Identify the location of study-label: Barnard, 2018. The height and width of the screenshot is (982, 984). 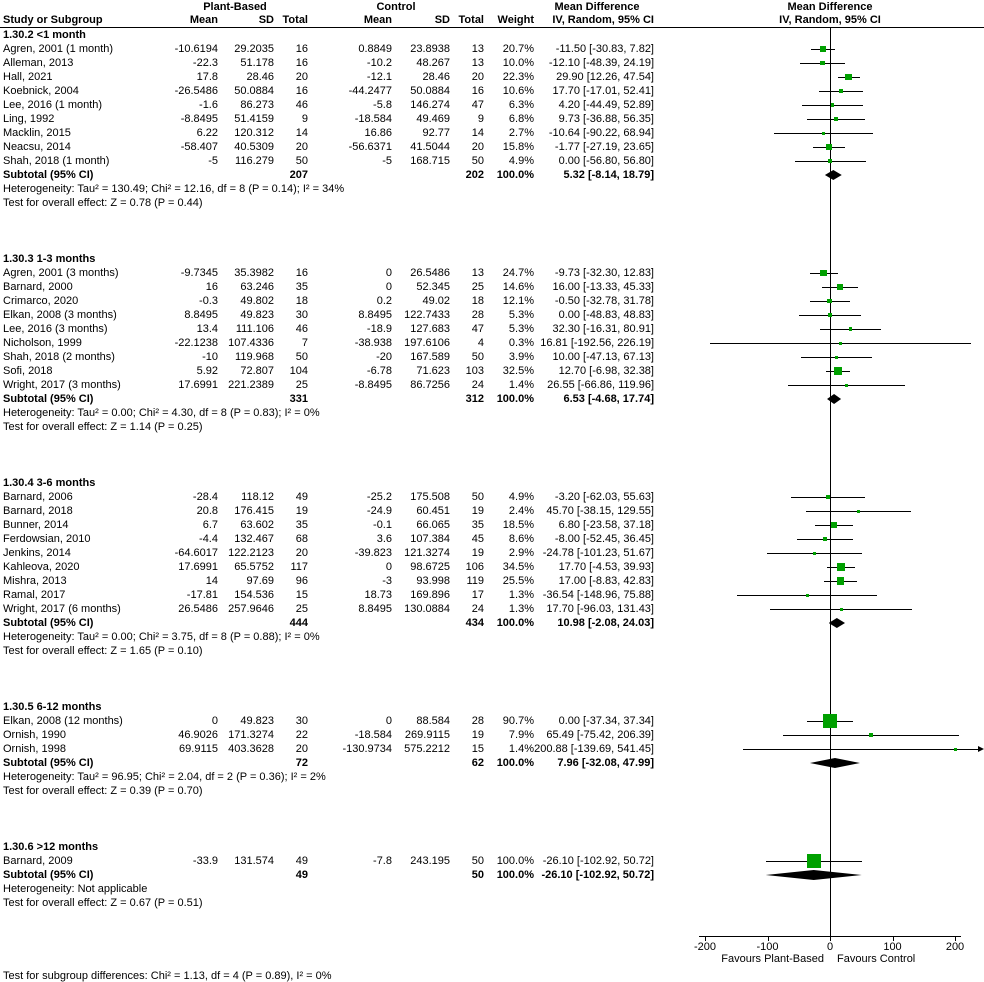
(38, 511).